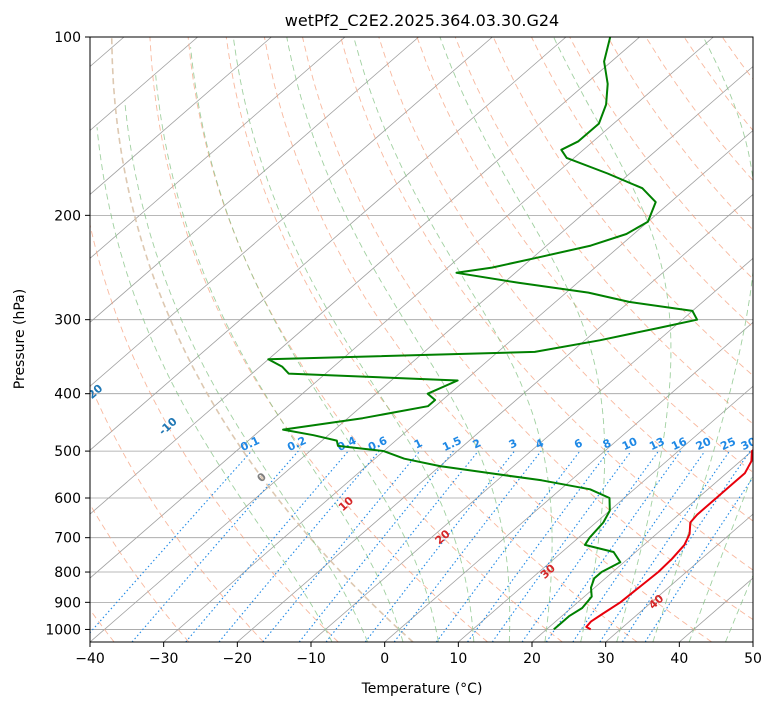  What do you see at coordinates (67, 395) in the screenshot?
I see `y-tick-label: 400` at bounding box center [67, 395].